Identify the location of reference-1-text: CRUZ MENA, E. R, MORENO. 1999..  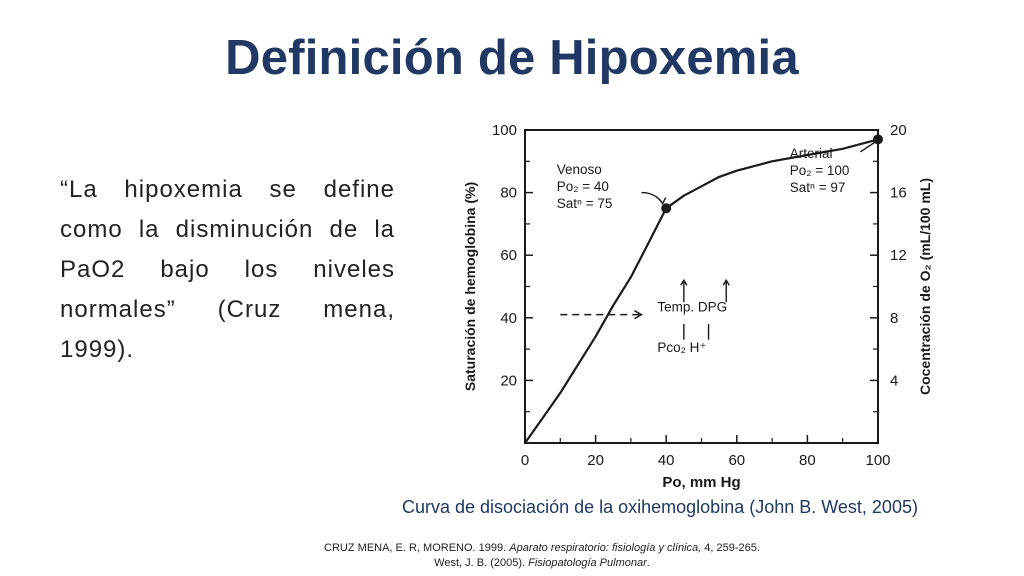
(417, 548).